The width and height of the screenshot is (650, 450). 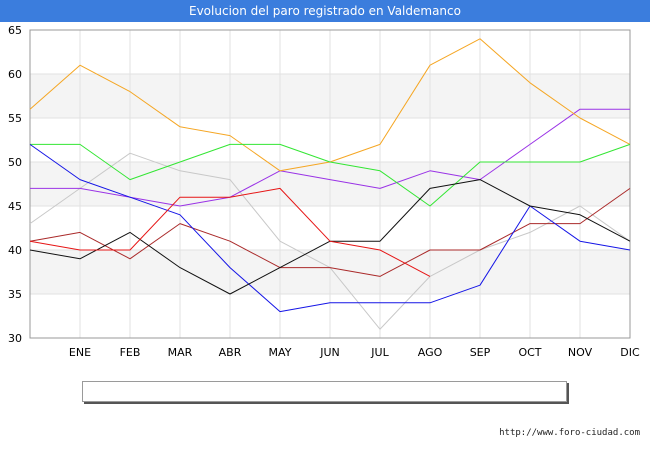 I want to click on x-tick-label: FEB, so click(x=130, y=352).